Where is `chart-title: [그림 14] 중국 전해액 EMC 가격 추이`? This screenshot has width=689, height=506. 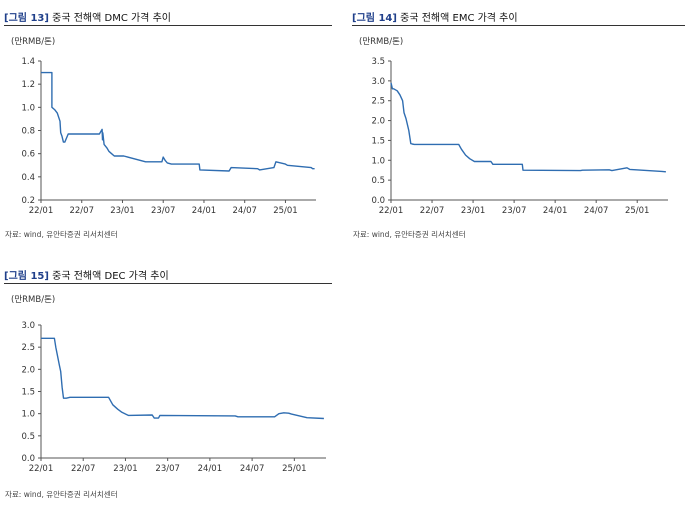
chart-title: [그림 14] 중국 전해액 EMC 가격 추이 is located at coordinates (435, 16).